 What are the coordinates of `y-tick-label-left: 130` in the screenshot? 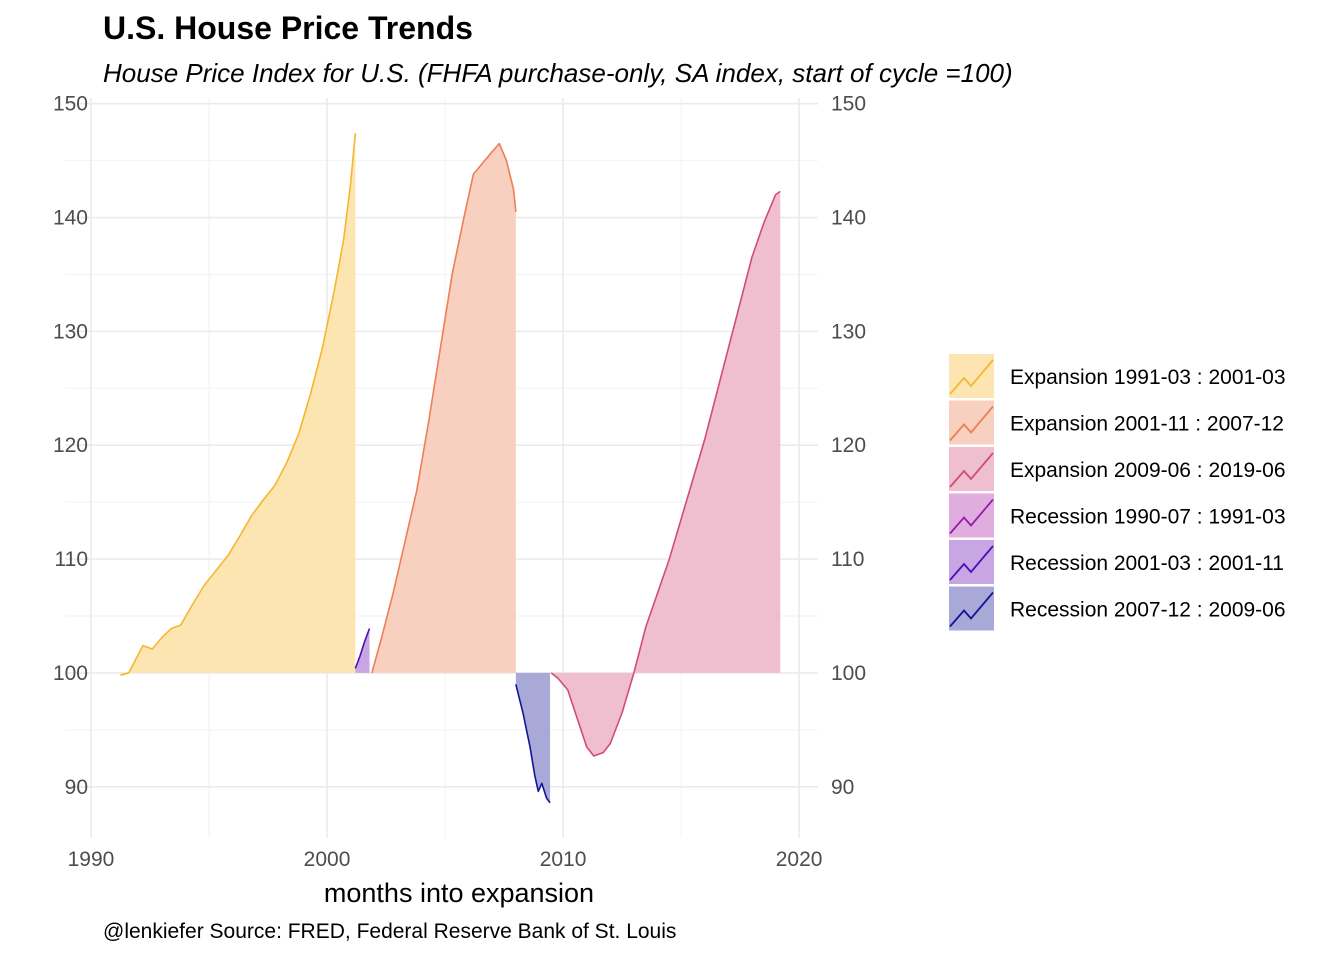 It's located at (70, 331).